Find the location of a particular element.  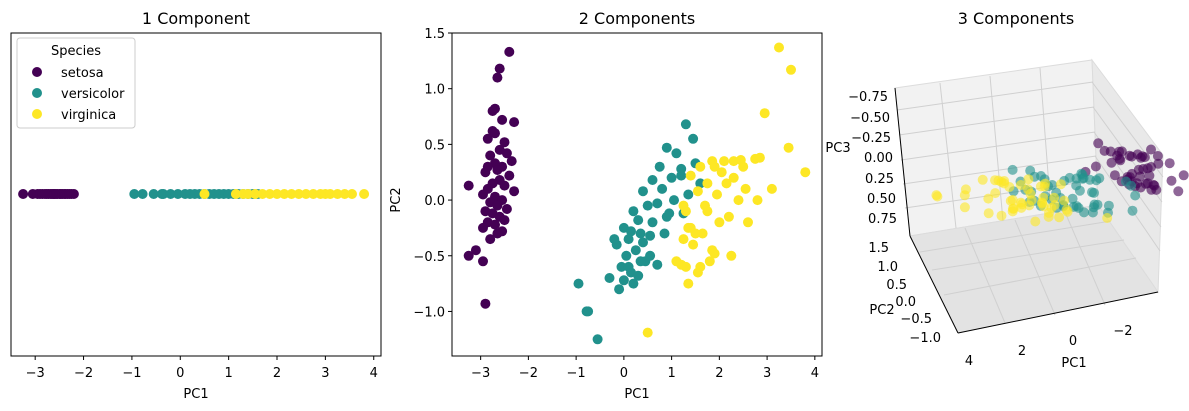

panel1-x-axis: −3 −2 −1 0 1 2 3 4 is located at coordinates (202, 368).